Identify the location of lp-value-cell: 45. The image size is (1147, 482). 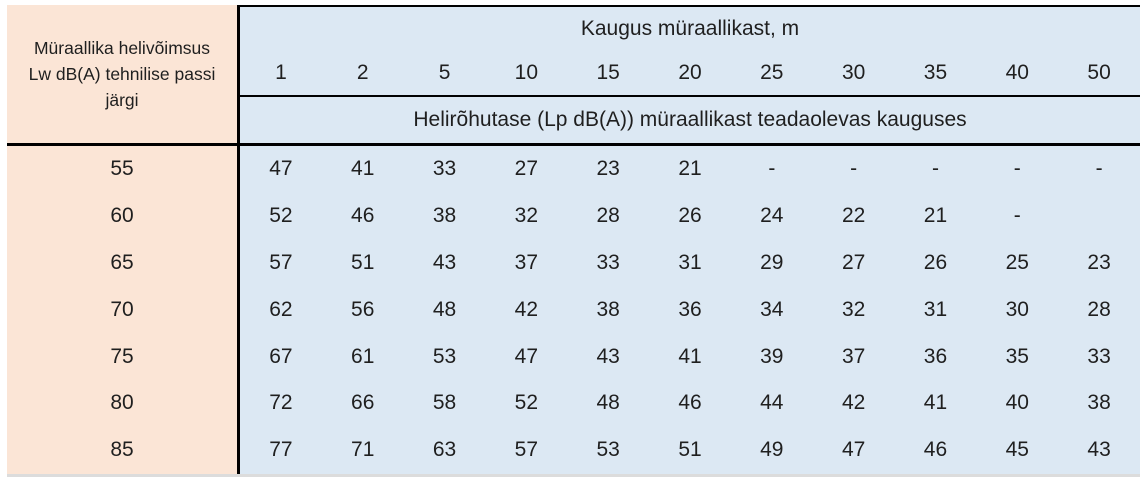
(1017, 450).